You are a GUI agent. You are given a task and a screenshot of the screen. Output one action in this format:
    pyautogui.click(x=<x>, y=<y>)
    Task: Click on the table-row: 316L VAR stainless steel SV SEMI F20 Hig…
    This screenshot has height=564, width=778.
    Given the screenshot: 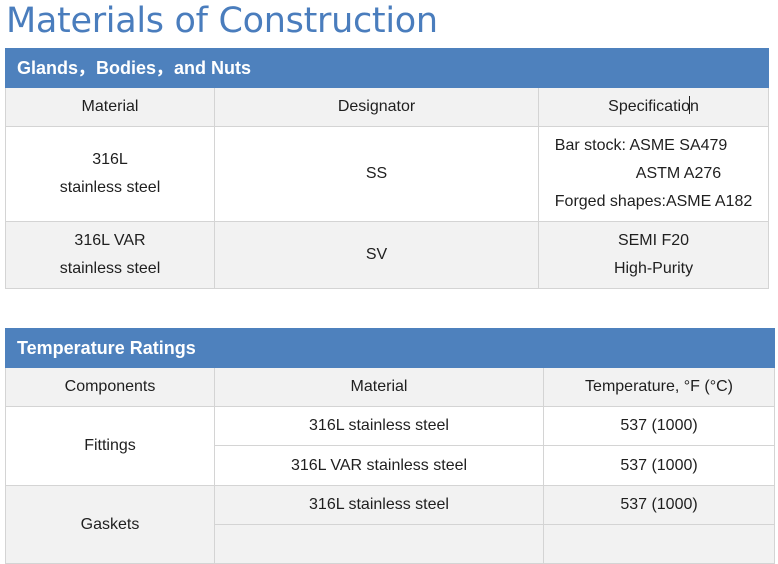 What is the action you would take?
    pyautogui.click(x=387, y=255)
    